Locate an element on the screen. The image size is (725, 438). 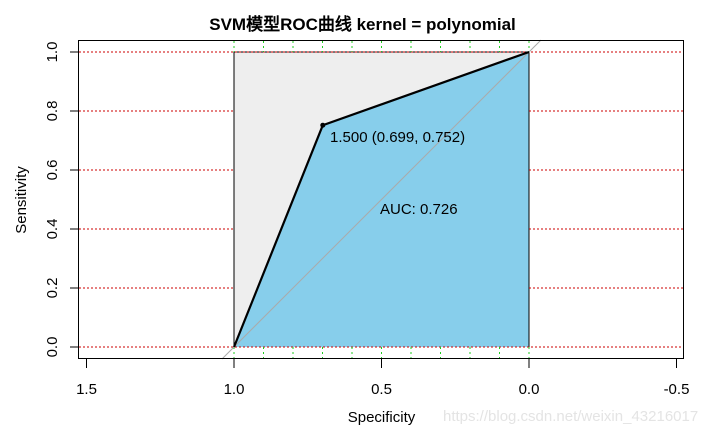
x-tick-label: -0.5 is located at coordinates (677, 389).